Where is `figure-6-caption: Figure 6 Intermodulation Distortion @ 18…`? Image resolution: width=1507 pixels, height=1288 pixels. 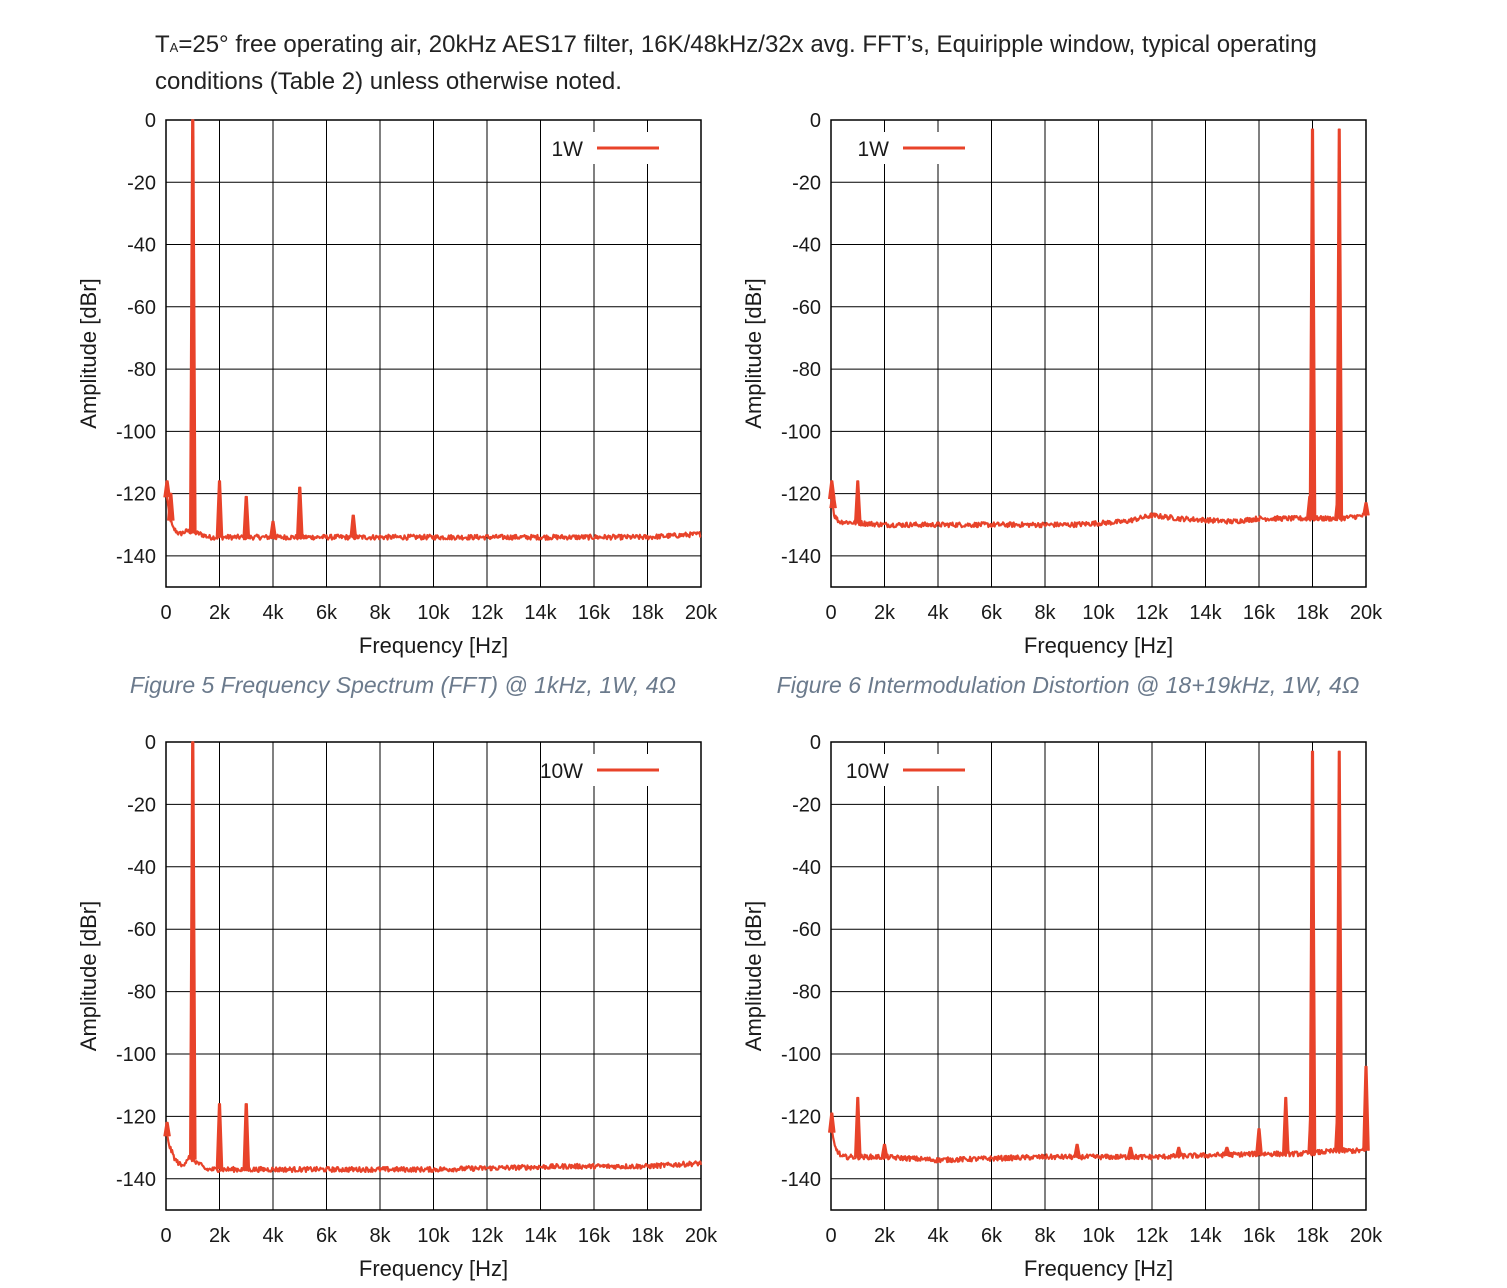
figure-6-caption: Figure 6 Intermodulation Distortion @ 18… is located at coordinates (1068, 685).